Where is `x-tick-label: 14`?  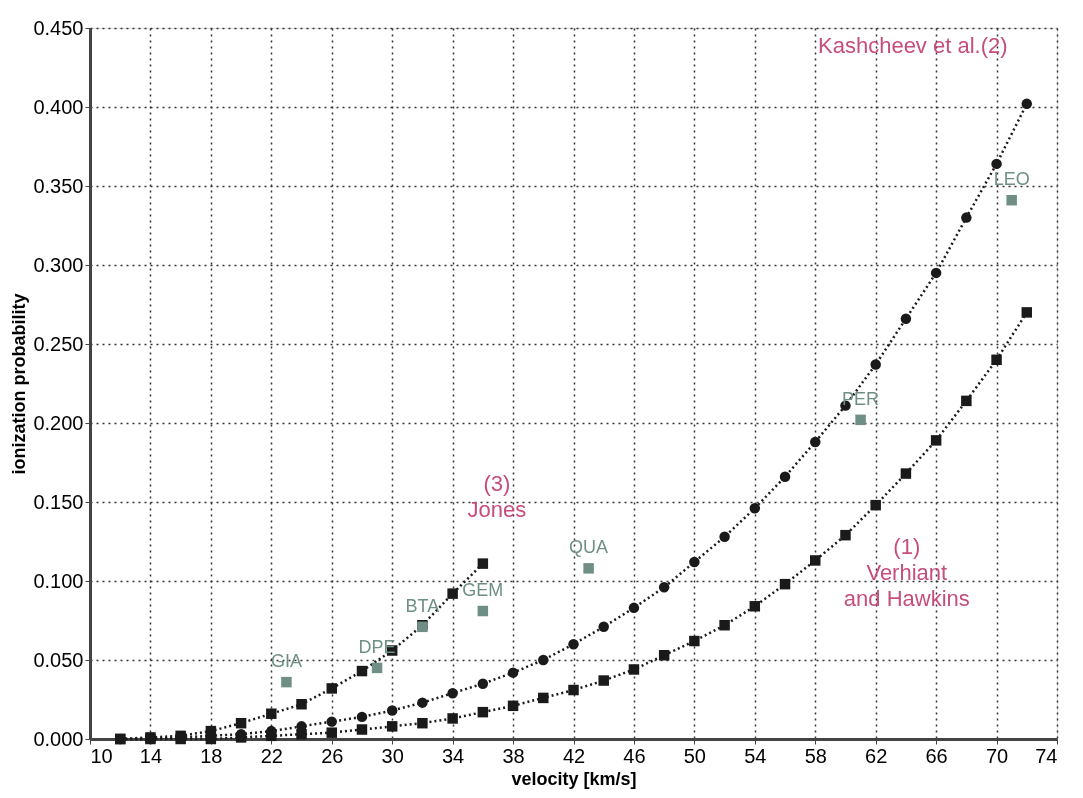 x-tick-label: 14 is located at coordinates (151, 755).